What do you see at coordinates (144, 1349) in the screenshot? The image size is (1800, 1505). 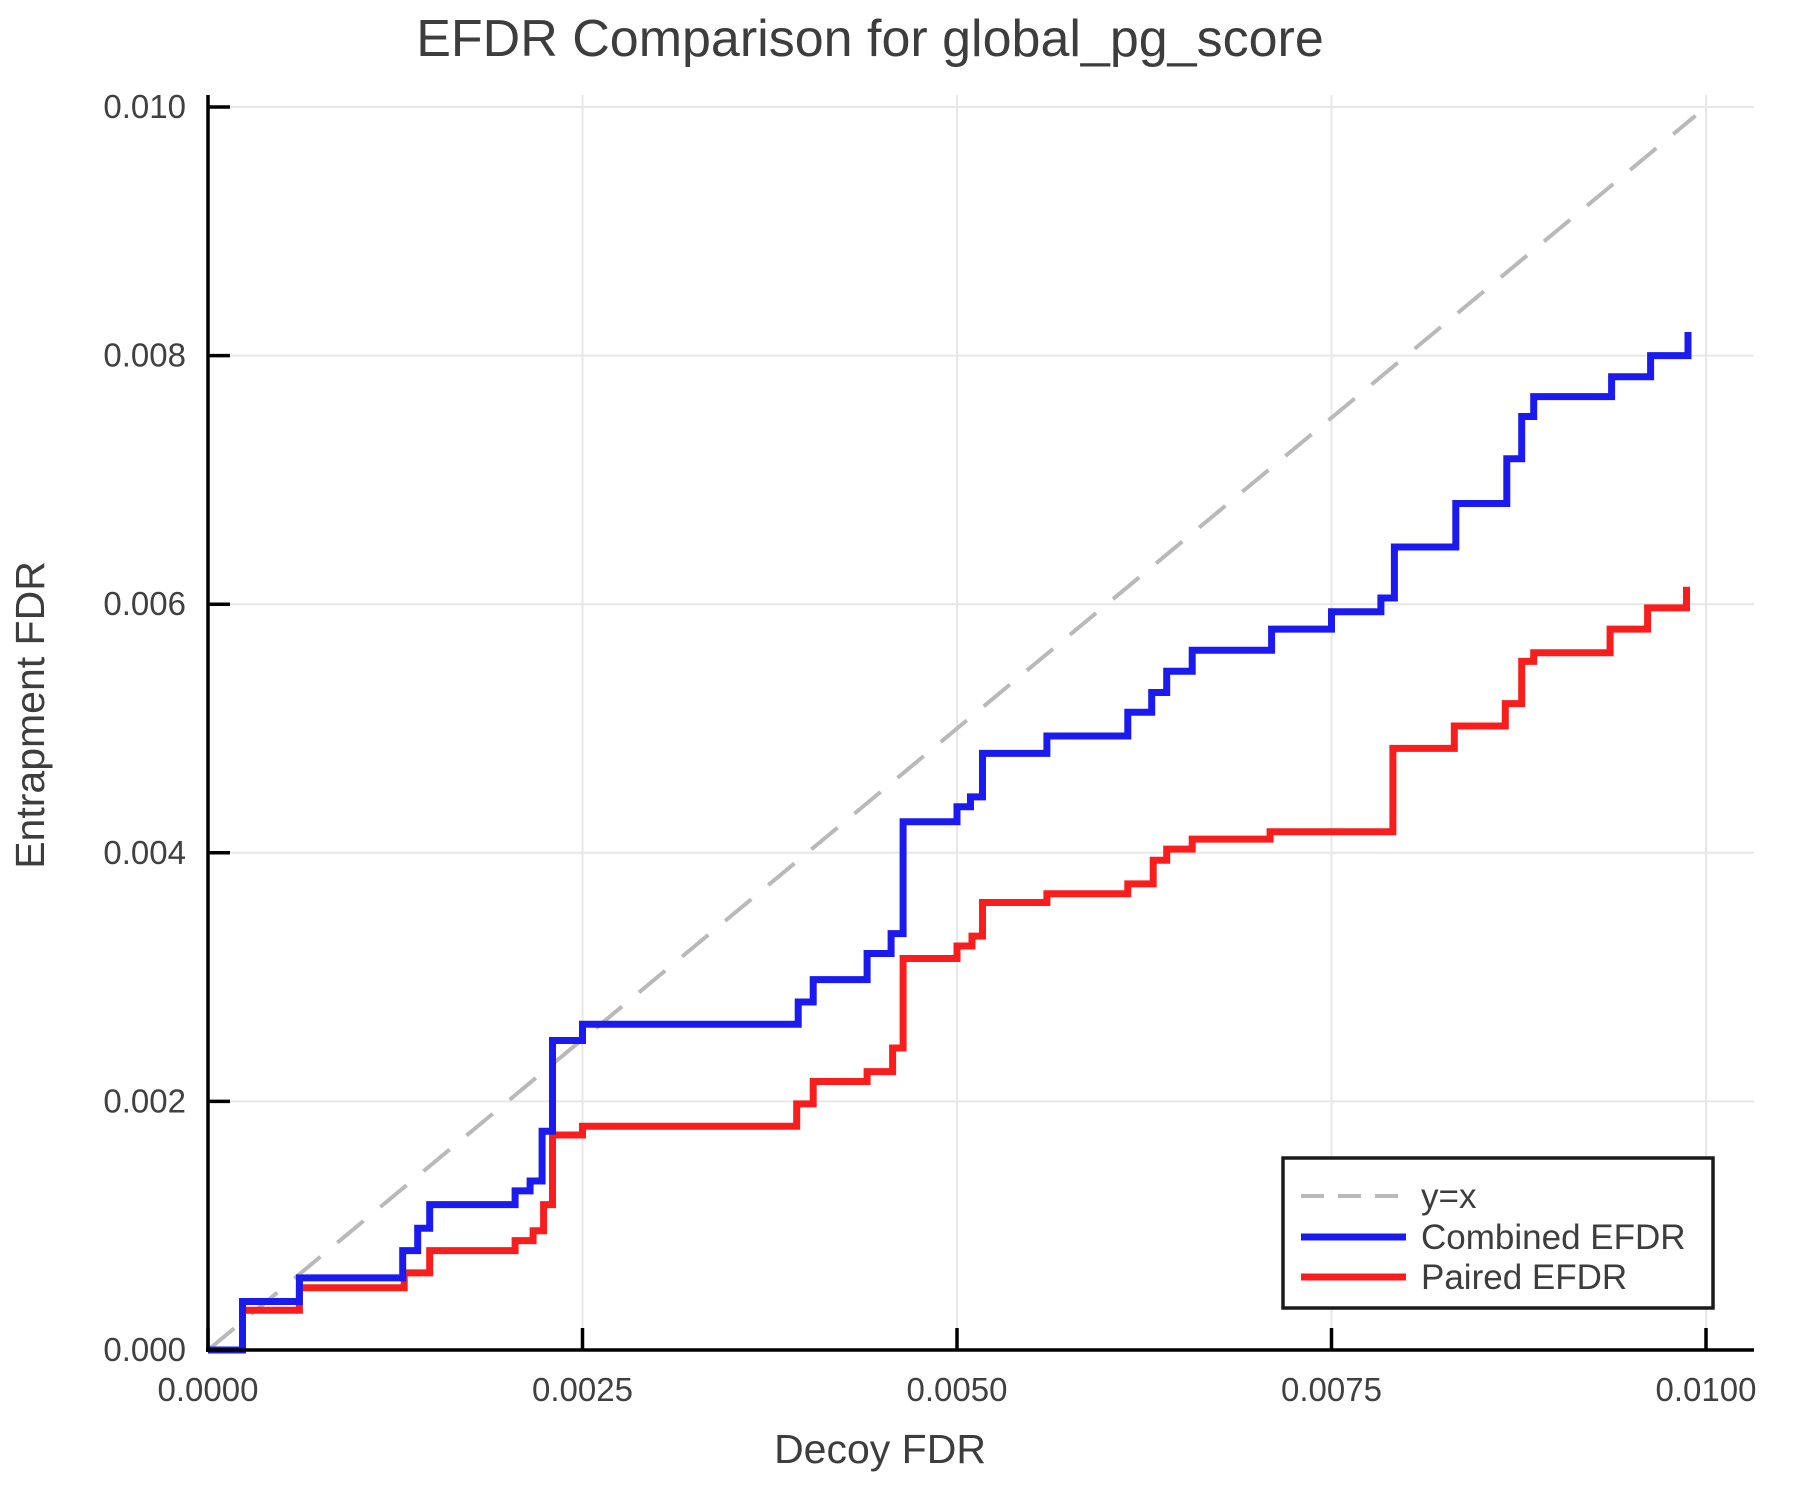 I see `y-tick-label: 0.000` at bounding box center [144, 1349].